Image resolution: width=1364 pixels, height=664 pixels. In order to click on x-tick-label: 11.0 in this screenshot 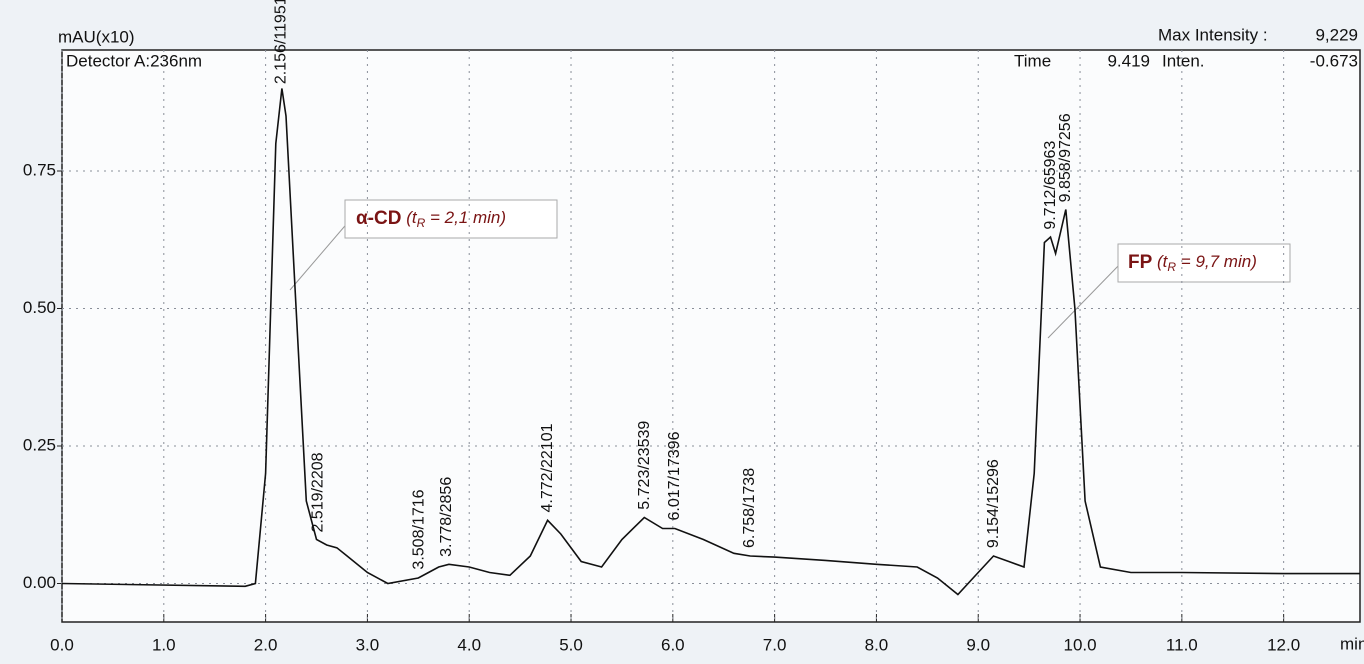, I will do `click(1182, 644)`.